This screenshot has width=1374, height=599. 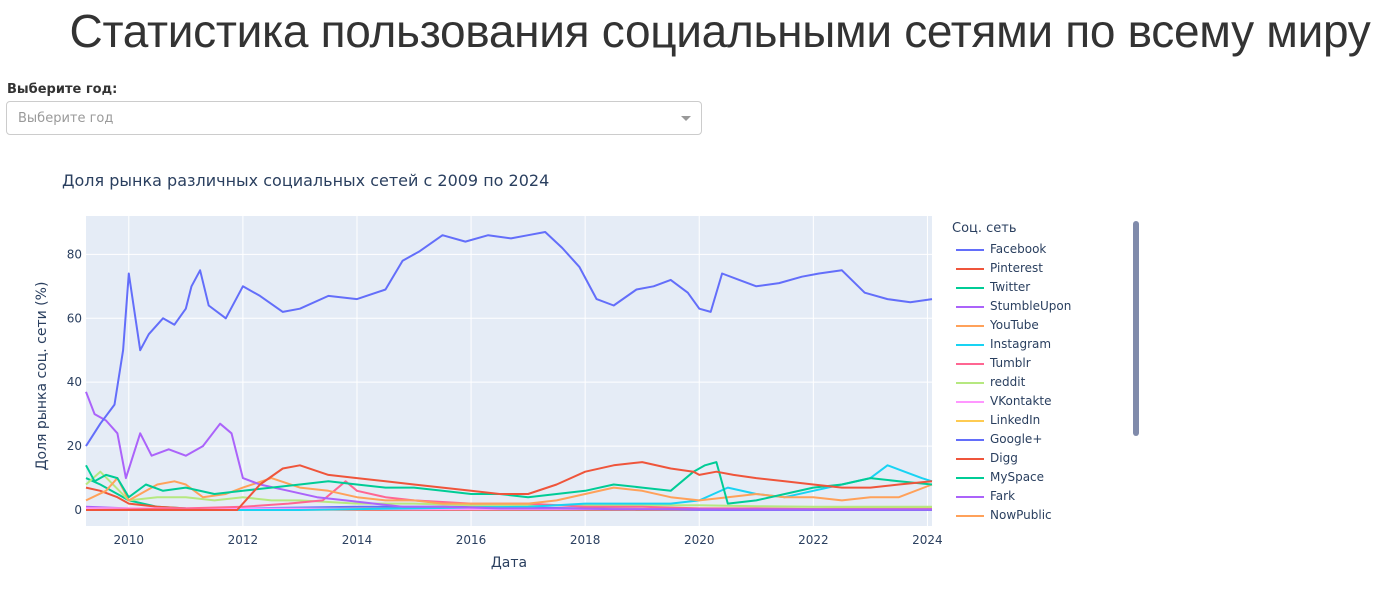 I want to click on series-line-youtube, so click(x=509, y=491).